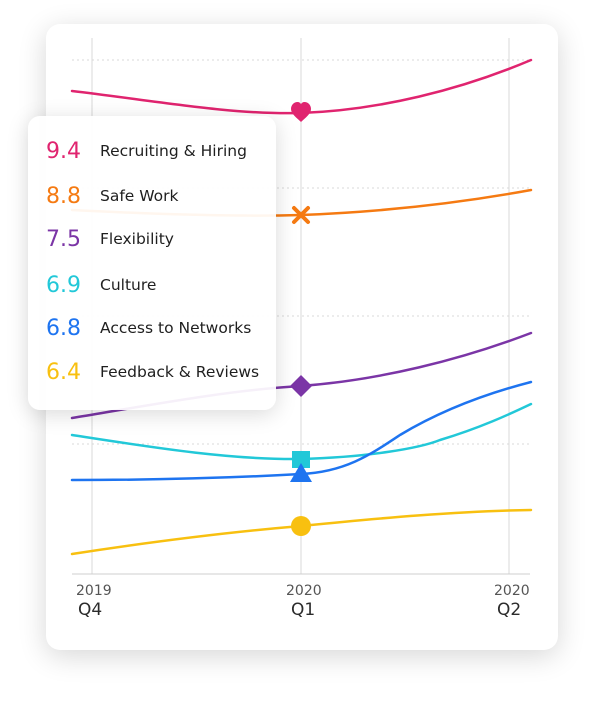 This screenshot has height=706, width=600. What do you see at coordinates (63, 151) in the screenshot?
I see `legend-value: 9.4` at bounding box center [63, 151].